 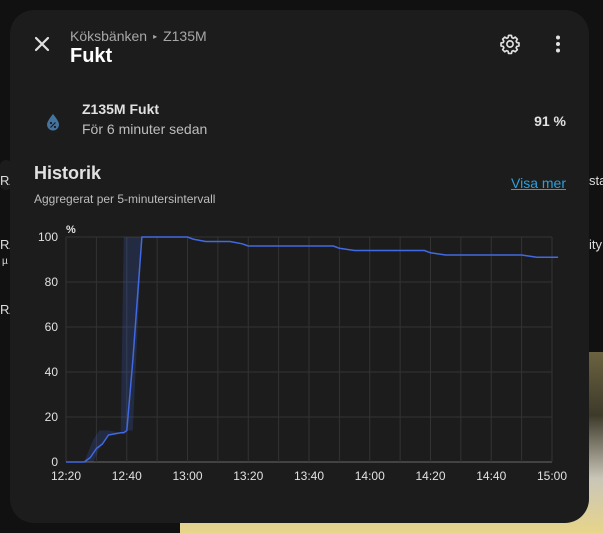 I want to click on x-tick-label: 14:00, so click(x=370, y=476).